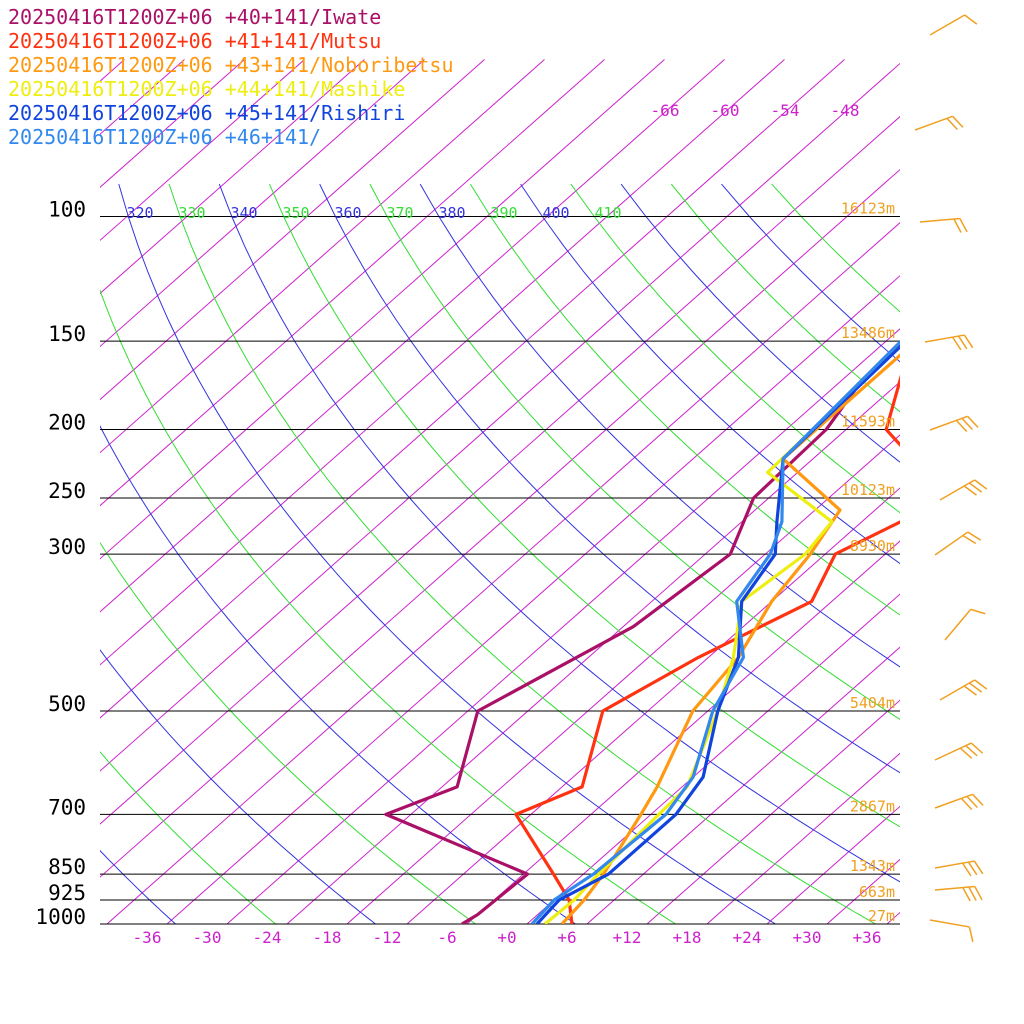 The image size is (1024, 1024). Describe the element at coordinates (868, 333) in the screenshot. I see `height-label: 13486m` at that location.